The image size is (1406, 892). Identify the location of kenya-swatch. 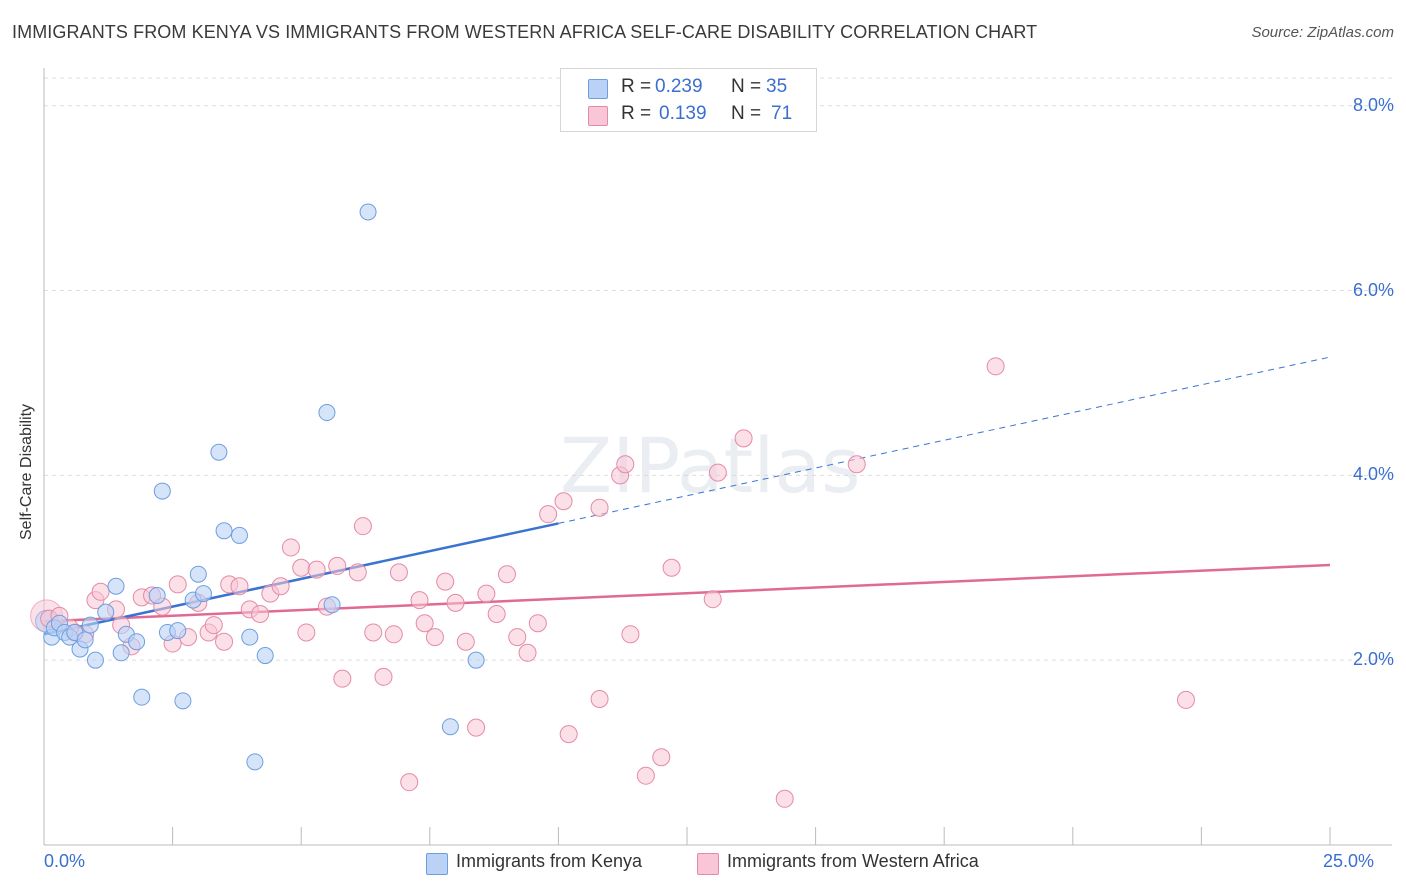
(598, 89).